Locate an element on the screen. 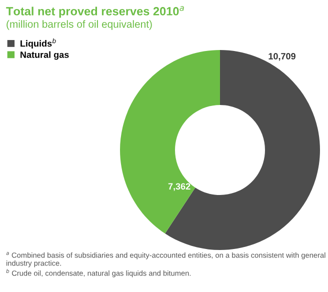  chart-subtitle: (million barrels of oil equivalent) is located at coordinates (79, 25).